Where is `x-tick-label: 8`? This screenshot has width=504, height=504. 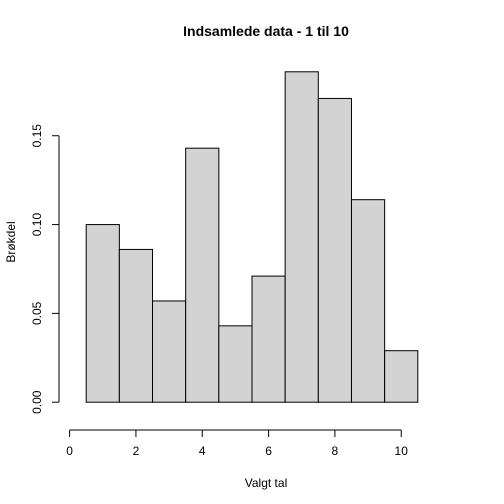 x-tick-label: 8 is located at coordinates (335, 451).